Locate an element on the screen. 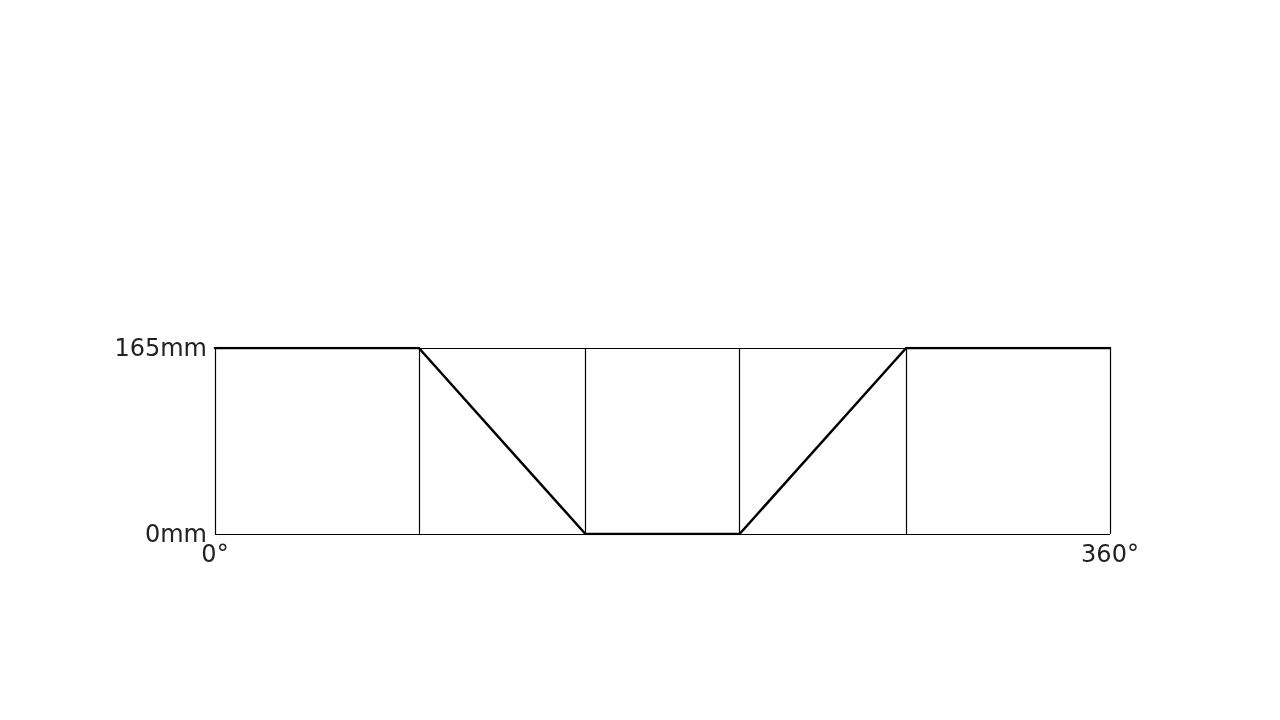 This screenshot has width=1280, height=720. x-tick-label: 360° is located at coordinates (1110, 554).